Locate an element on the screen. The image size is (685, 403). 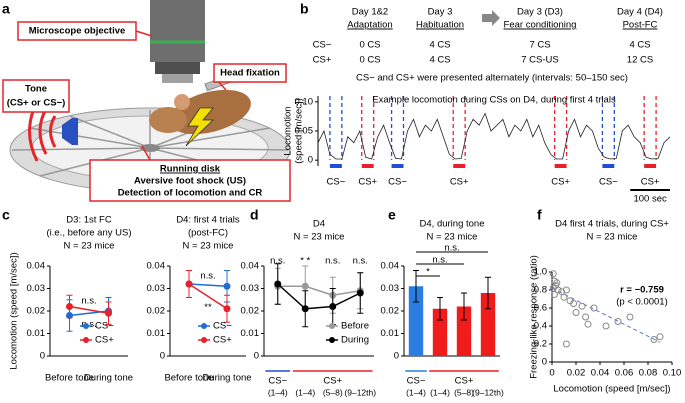
legend-label: Before is located at coordinates (355, 326).